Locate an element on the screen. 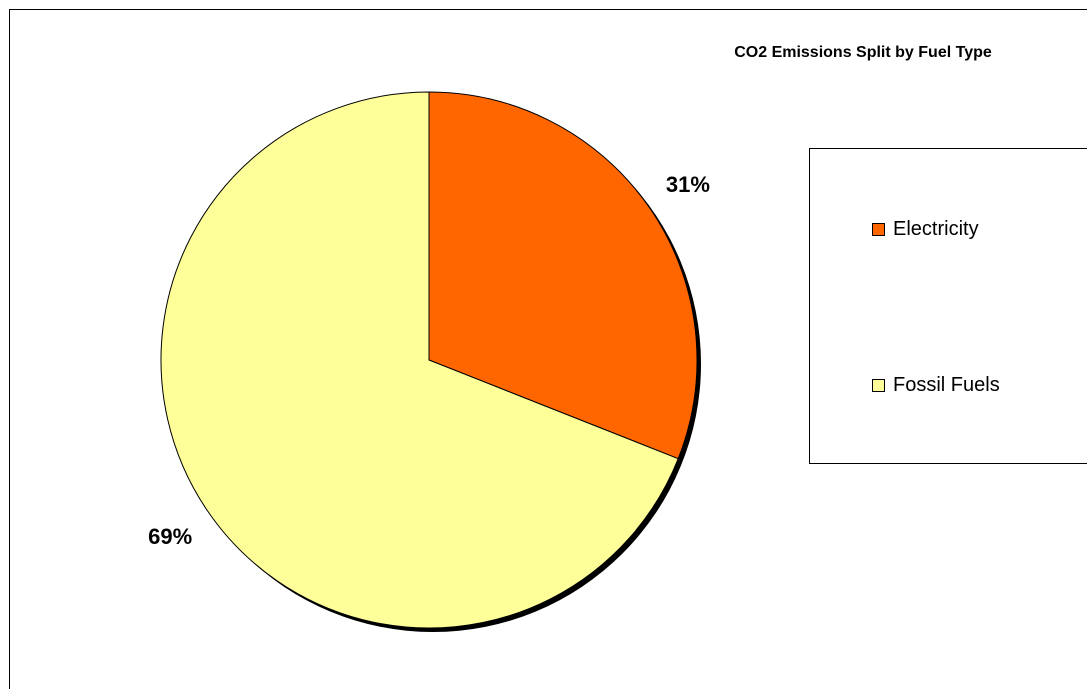 This screenshot has width=1087, height=689. chart-title: CO2 Emissions Split by Fuel Type is located at coordinates (863, 52).